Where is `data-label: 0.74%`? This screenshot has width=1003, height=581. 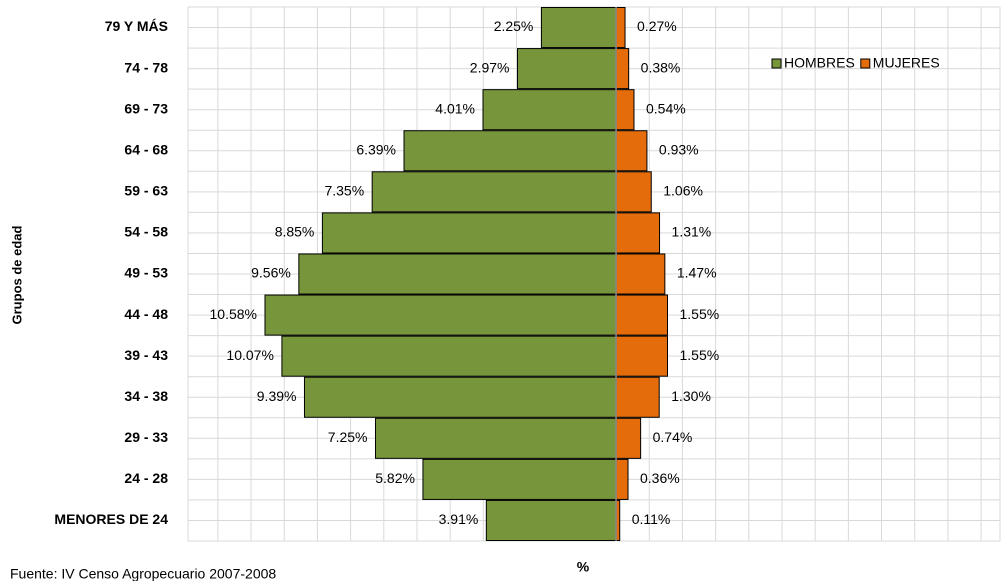 data-label: 0.74% is located at coordinates (673, 437).